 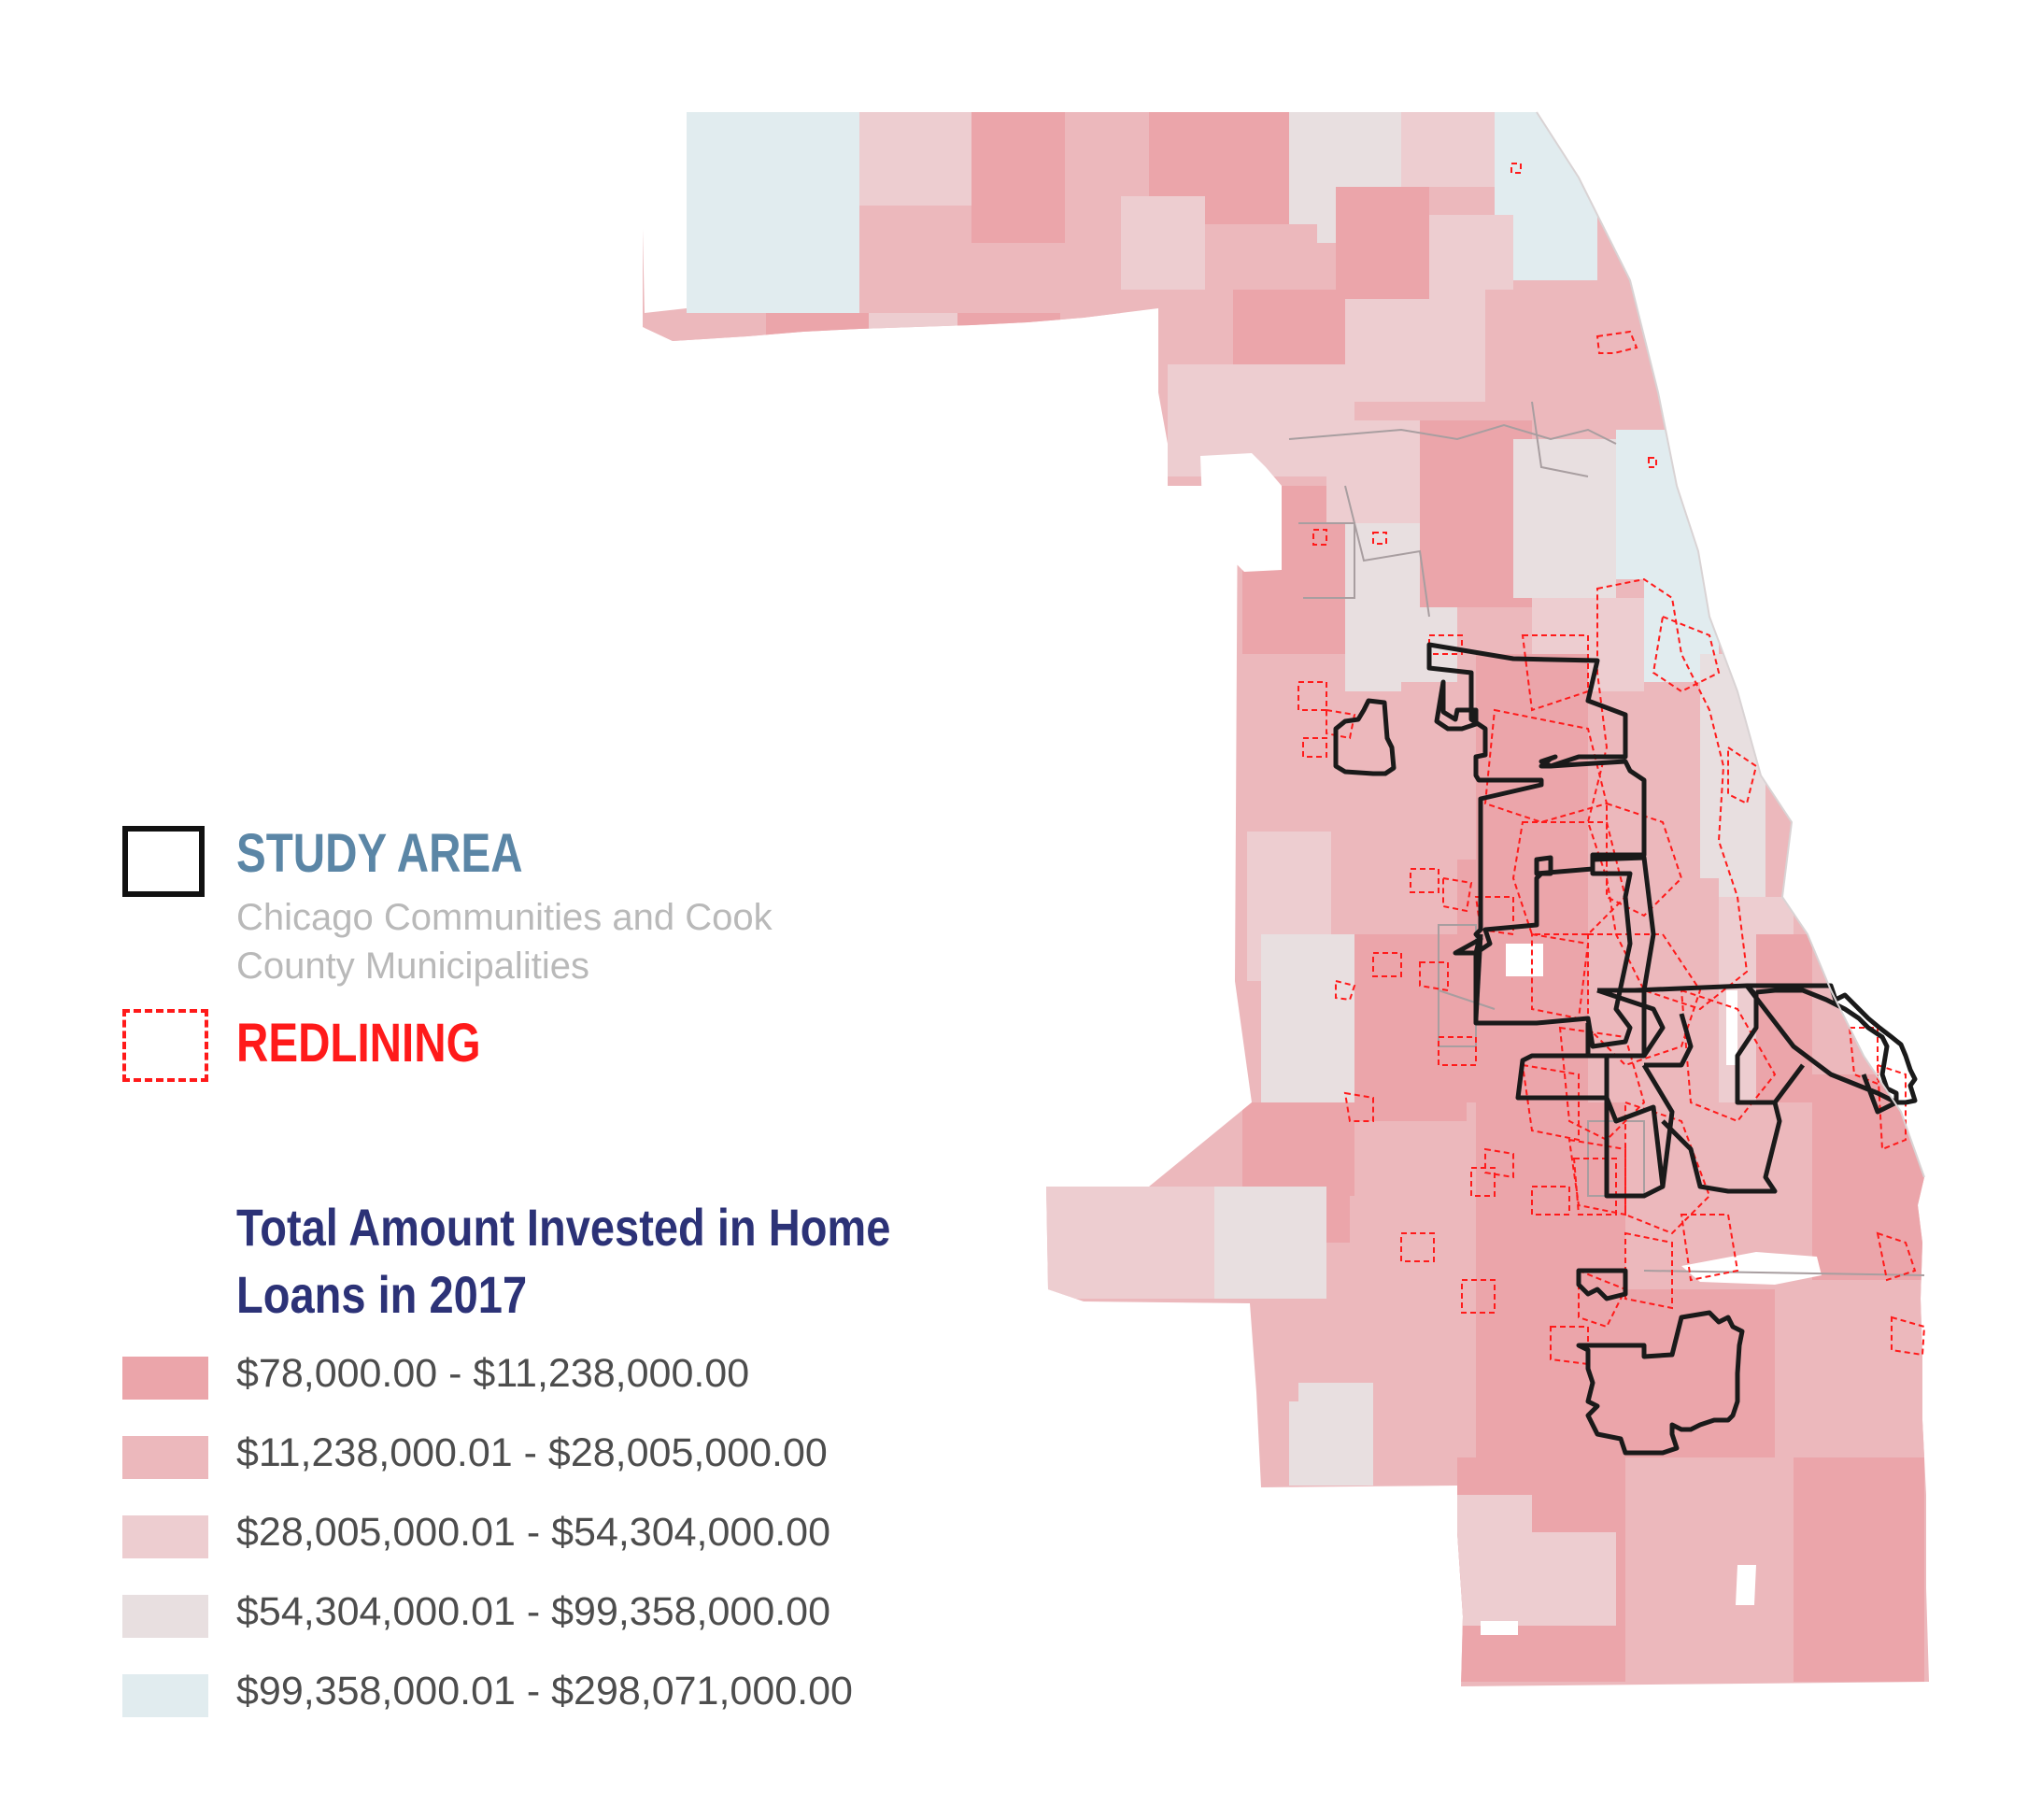 I want to click on study-area-boundaries, so click(x=1625, y=1049).